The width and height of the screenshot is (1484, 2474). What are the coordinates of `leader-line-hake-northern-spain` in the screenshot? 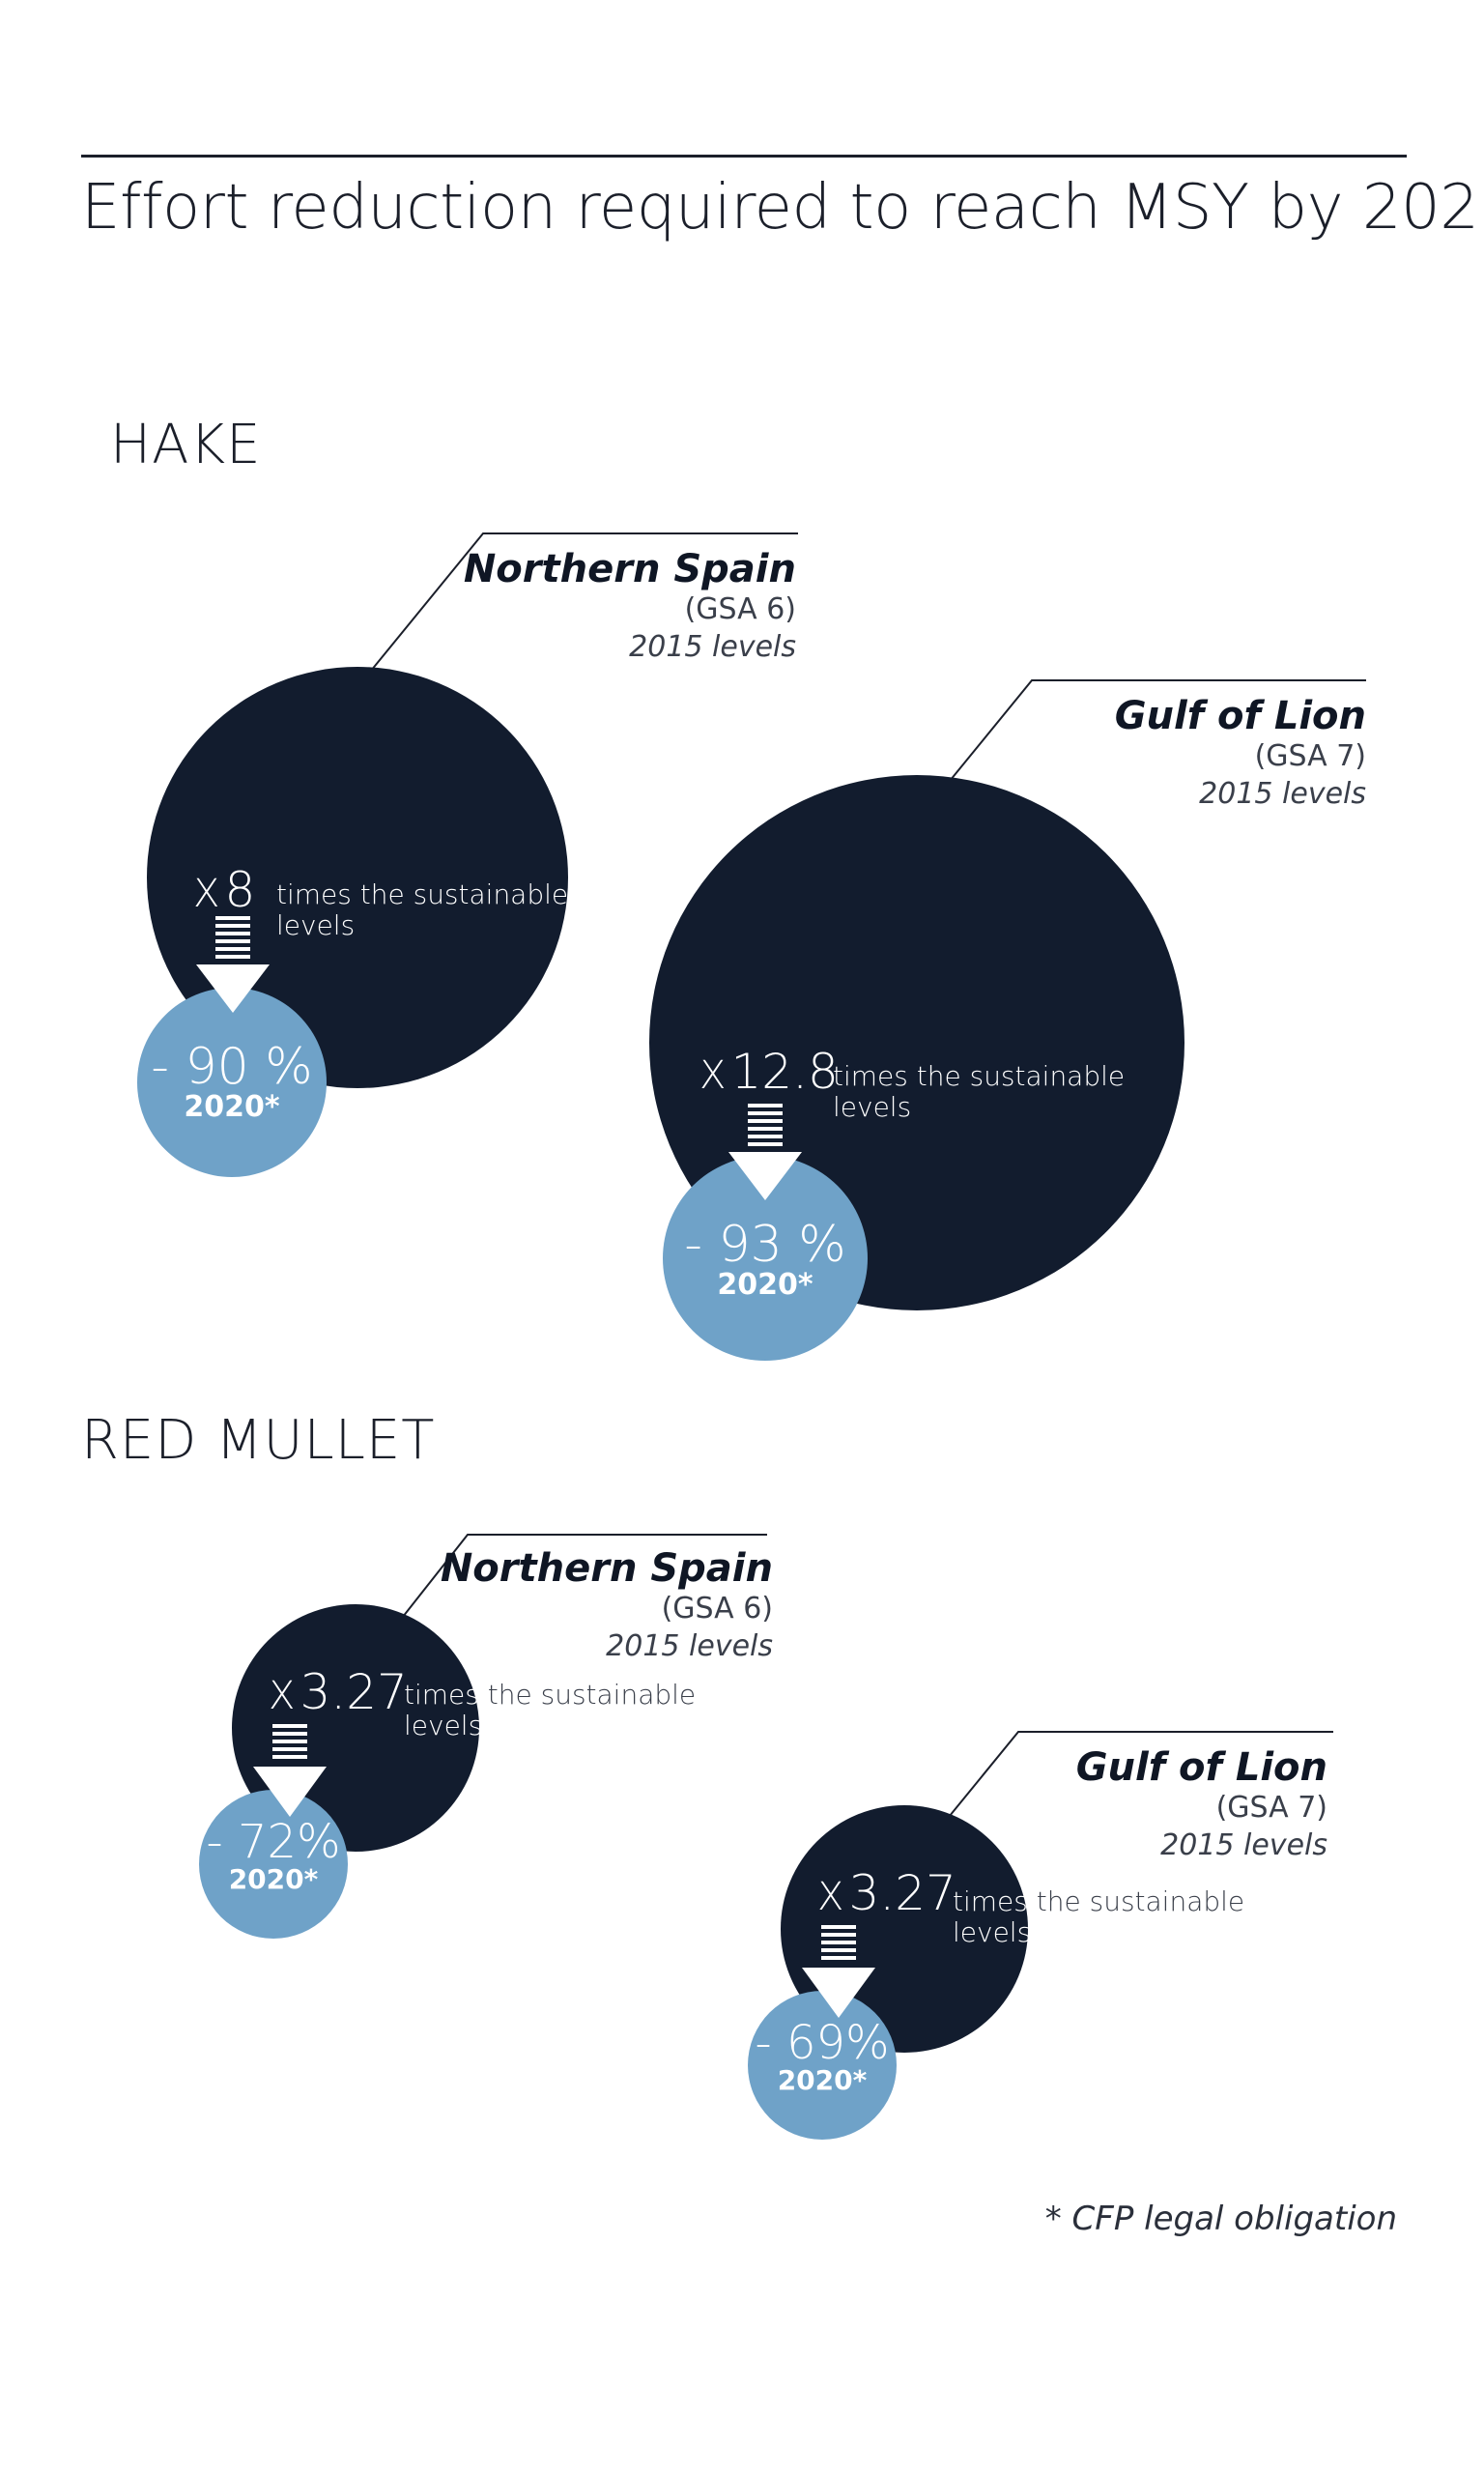 It's located at (584, 602).